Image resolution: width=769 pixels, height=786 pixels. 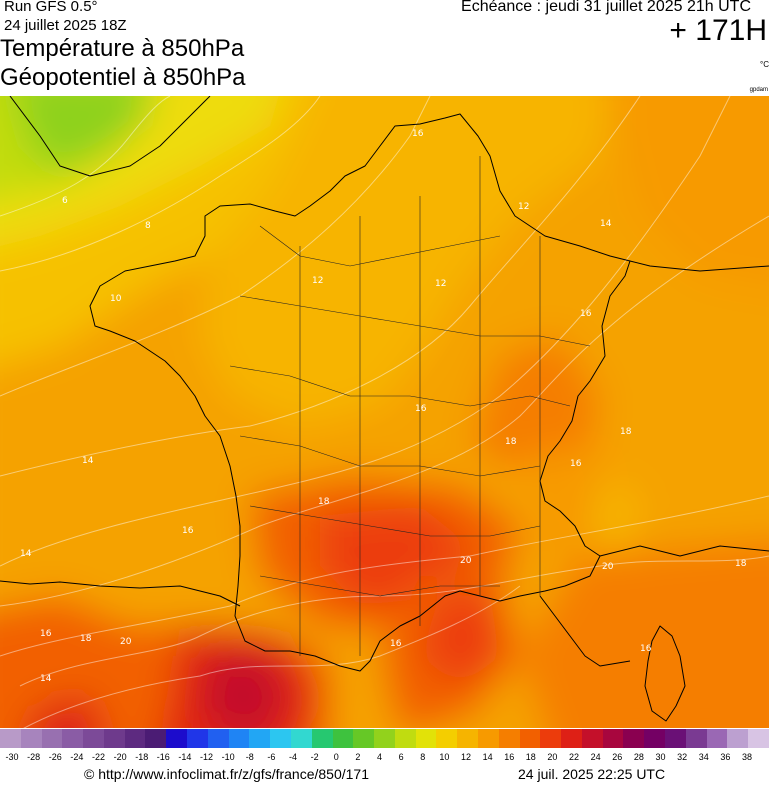 I want to click on isotherm-label: 8, so click(x=148, y=226).